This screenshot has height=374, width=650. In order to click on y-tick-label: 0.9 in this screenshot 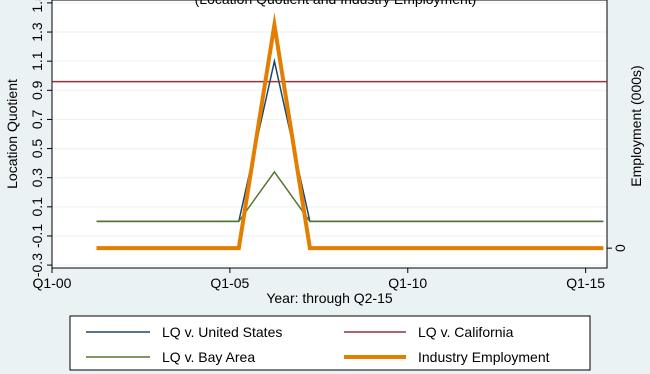, I will do `click(37, 90)`.